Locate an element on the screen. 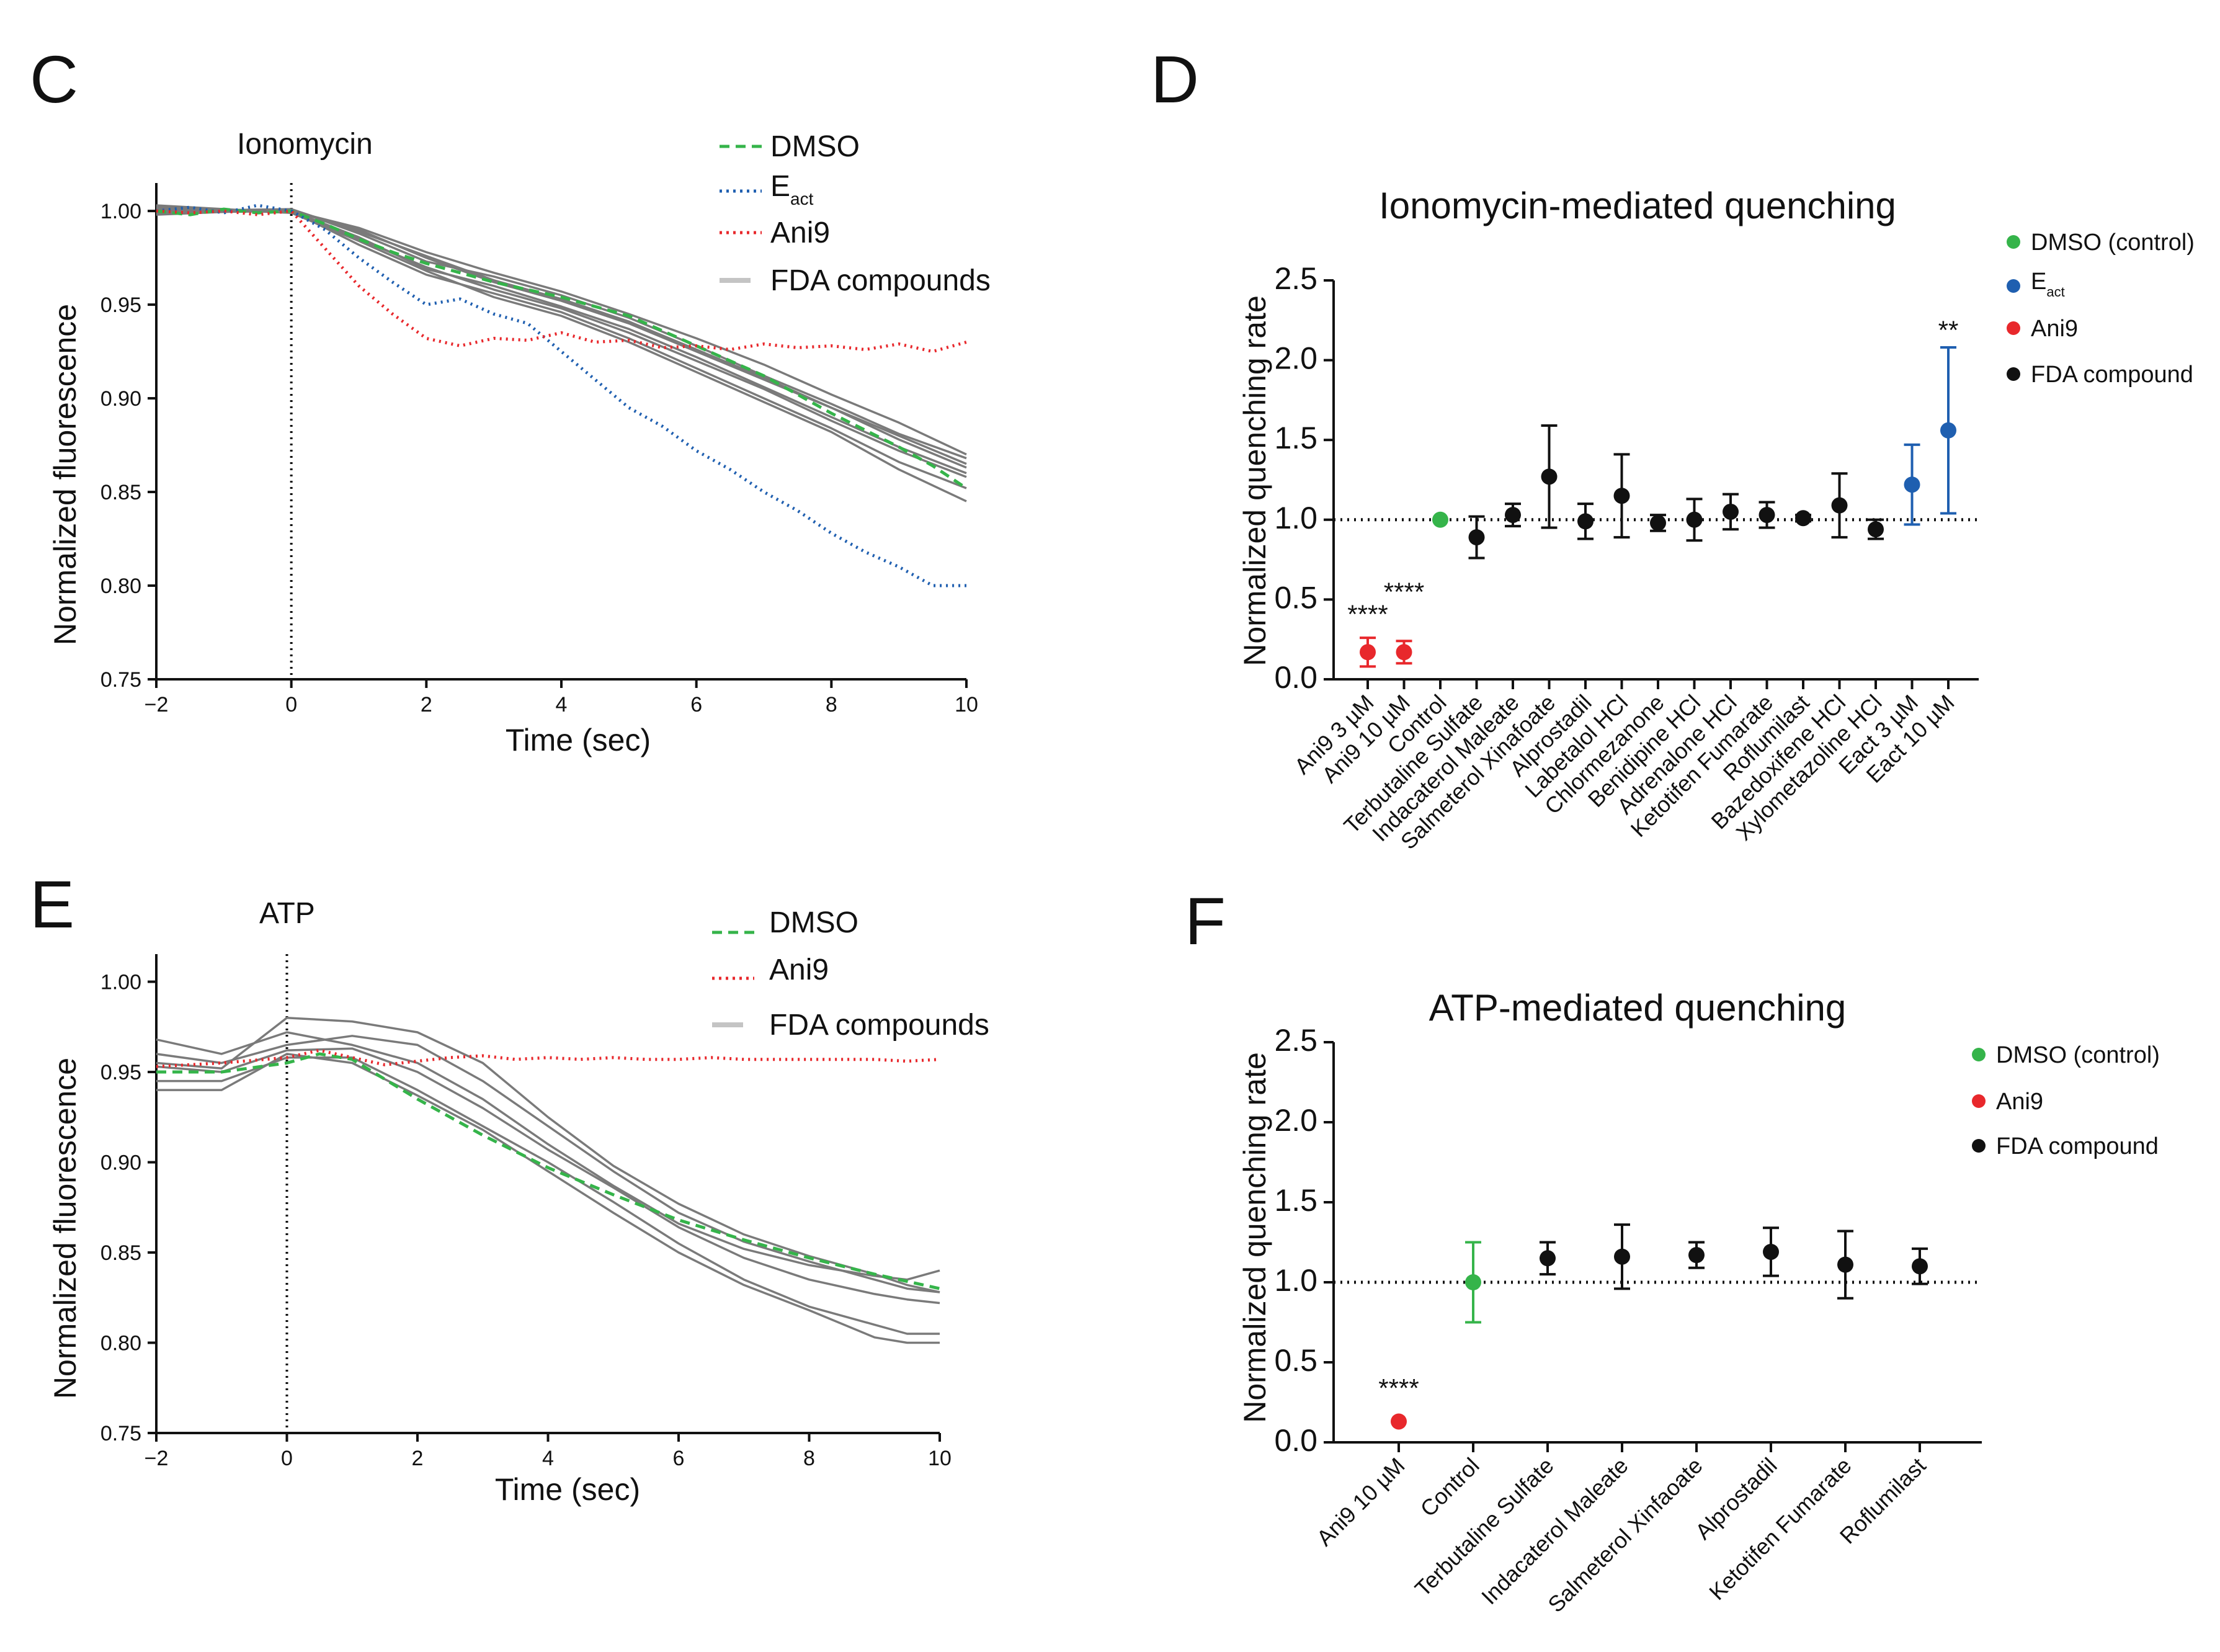 The image size is (2220, 1652). legend-label-dmso-control: DMSO (control) is located at coordinates (2113, 243).